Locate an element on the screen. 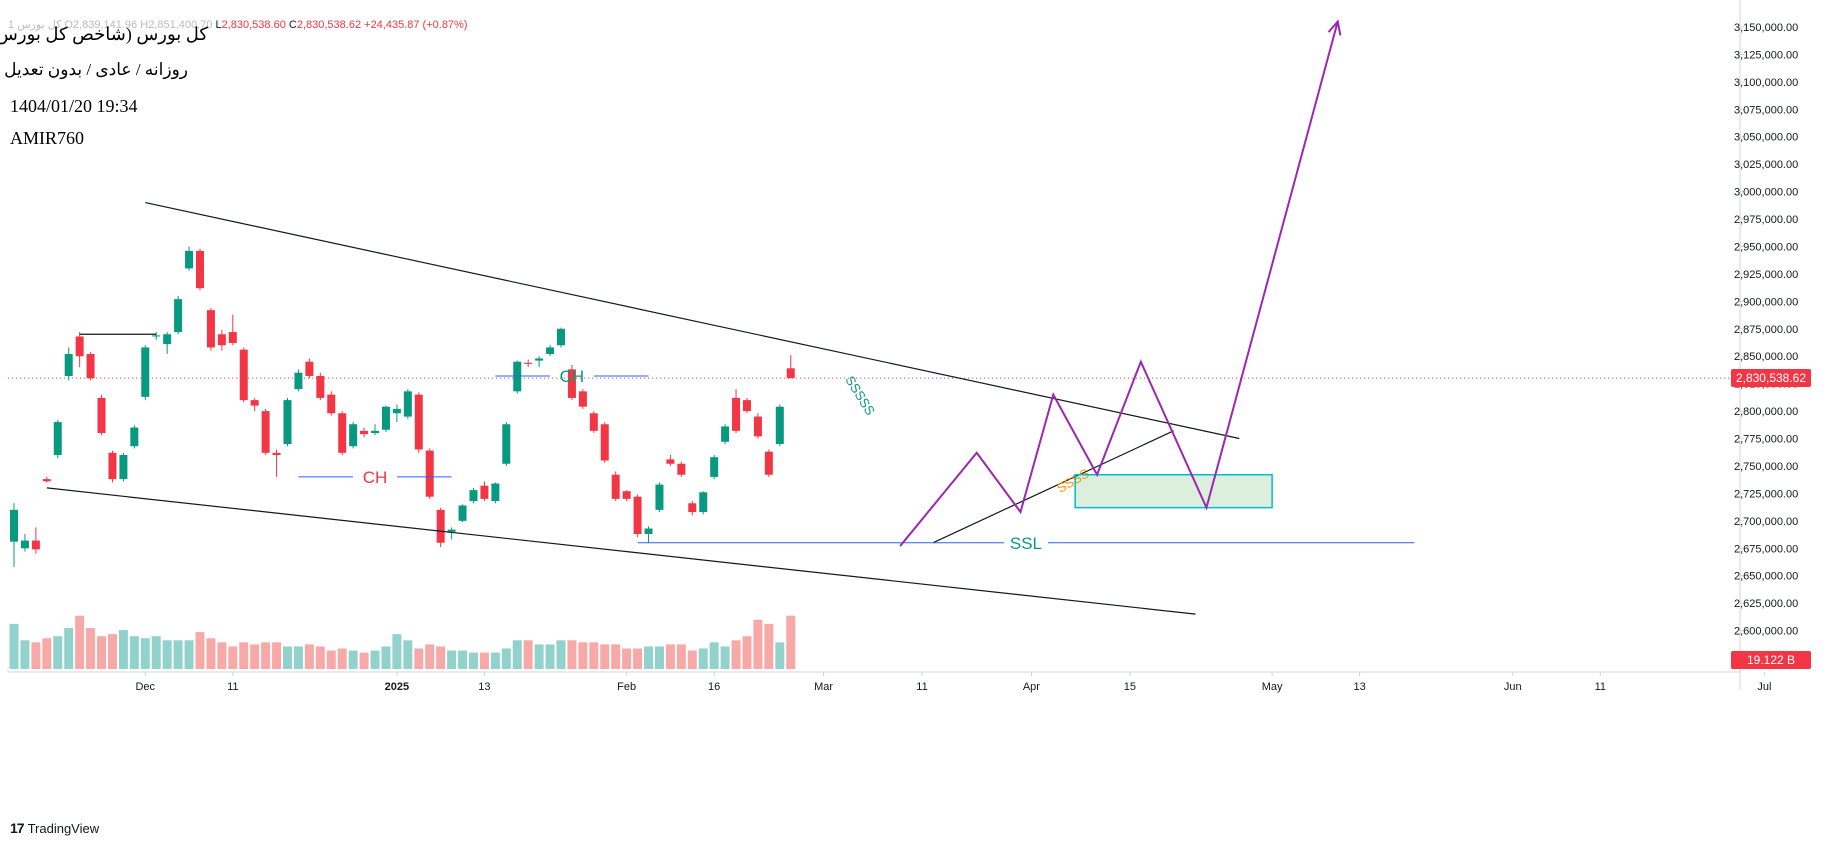 Image resolution: width=1828 pixels, height=844 pixels. pattern-label: SSSSS is located at coordinates (860, 395).